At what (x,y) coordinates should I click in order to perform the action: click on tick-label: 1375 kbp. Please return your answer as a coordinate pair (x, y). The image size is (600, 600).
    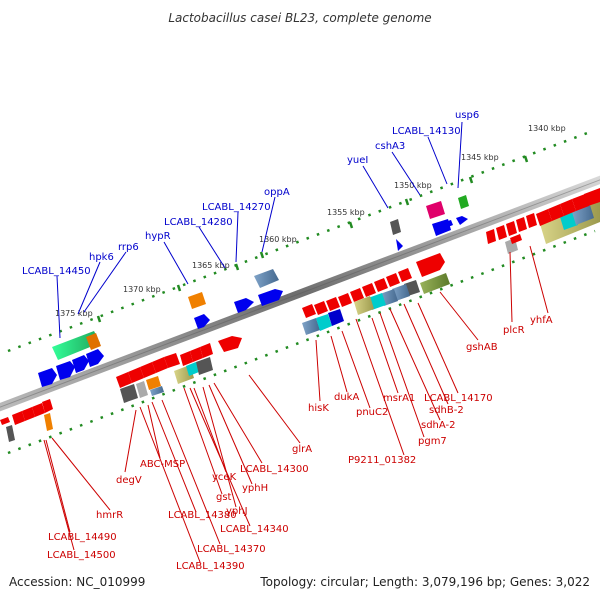
    Looking at the image, I should click on (74, 313).